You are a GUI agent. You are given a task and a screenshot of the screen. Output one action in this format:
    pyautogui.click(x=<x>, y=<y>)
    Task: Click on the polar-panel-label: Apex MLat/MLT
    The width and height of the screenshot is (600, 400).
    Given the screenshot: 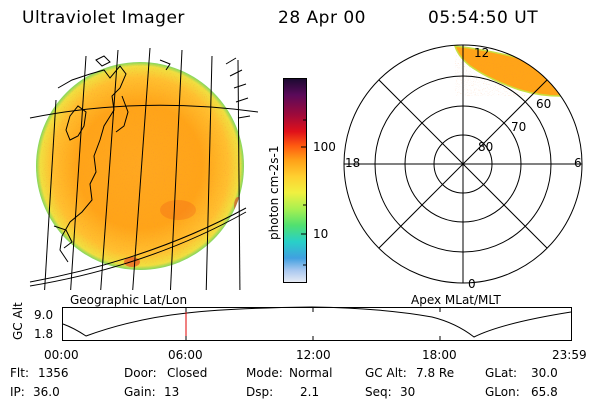 What is the action you would take?
    pyautogui.click(x=456, y=300)
    